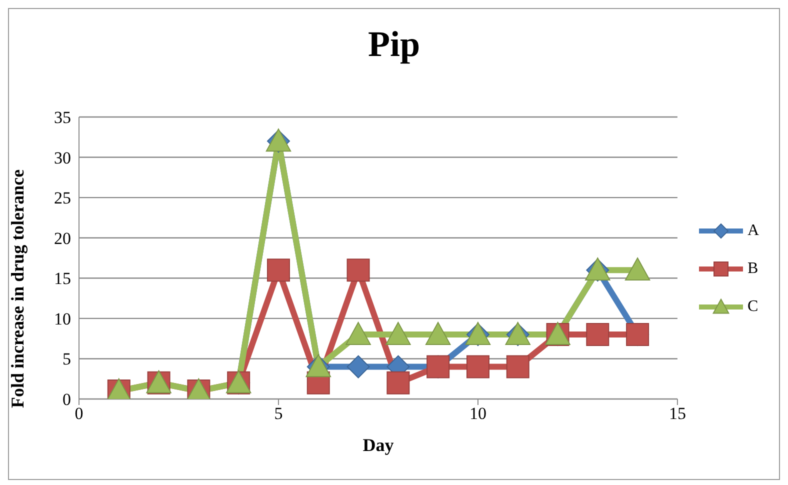 The height and width of the screenshot is (485, 788). Describe the element at coordinates (62, 278) in the screenshot. I see `y-tick-label: 15` at that location.